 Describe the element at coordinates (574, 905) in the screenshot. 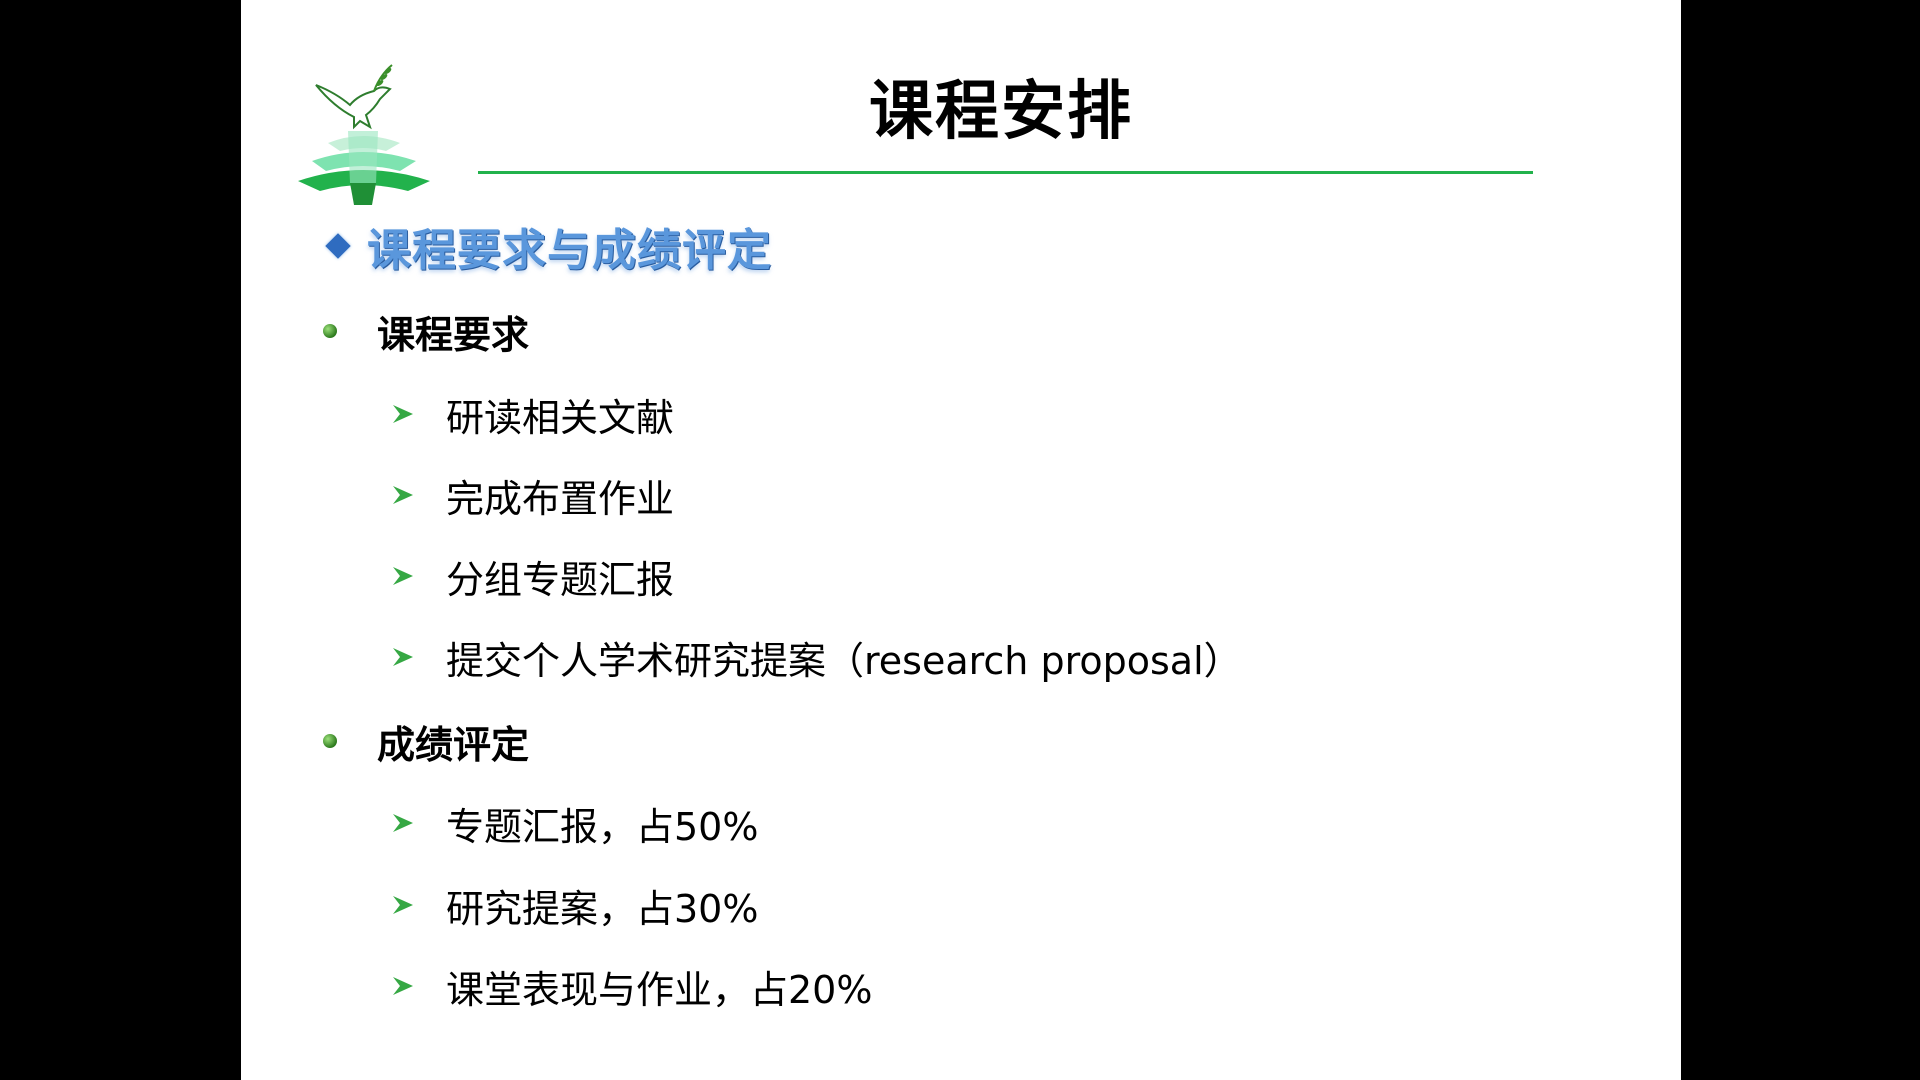

I see `list-item: 研究提案，占30%` at that location.